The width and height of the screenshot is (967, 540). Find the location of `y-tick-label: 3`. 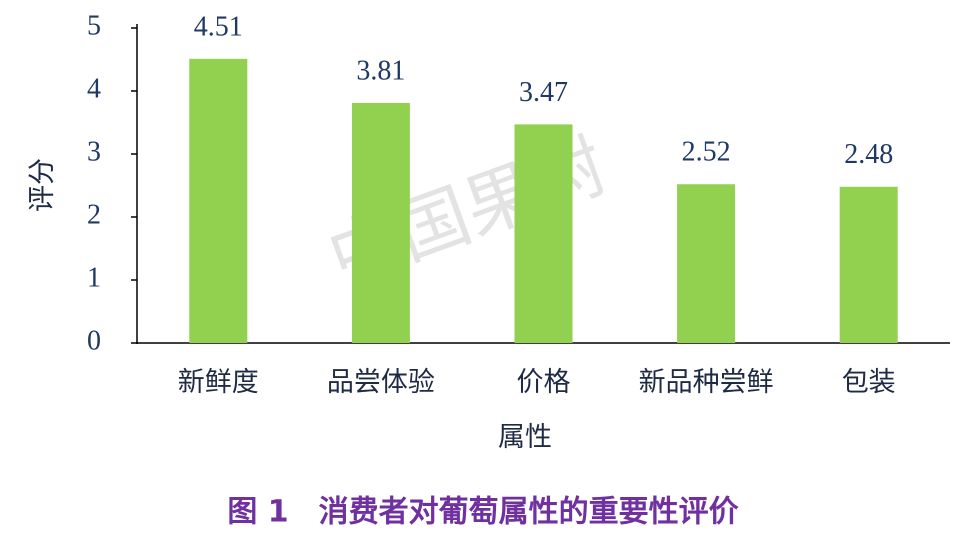

y-tick-label: 3 is located at coordinates (94, 151).